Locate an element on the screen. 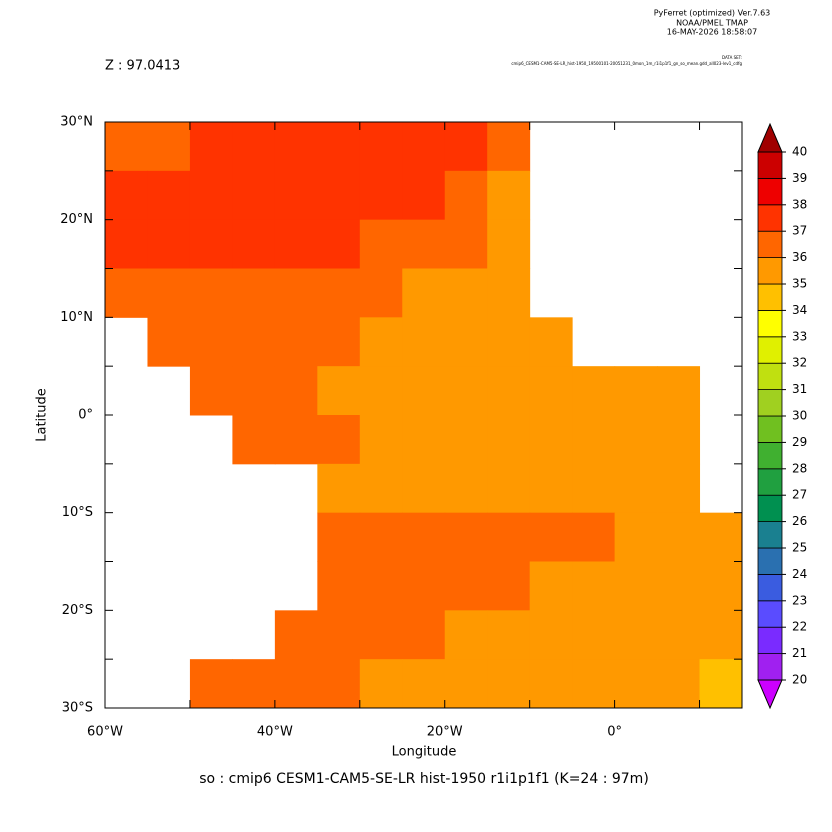 The height and width of the screenshot is (832, 832). colorbar-label: 29 is located at coordinates (799, 442).